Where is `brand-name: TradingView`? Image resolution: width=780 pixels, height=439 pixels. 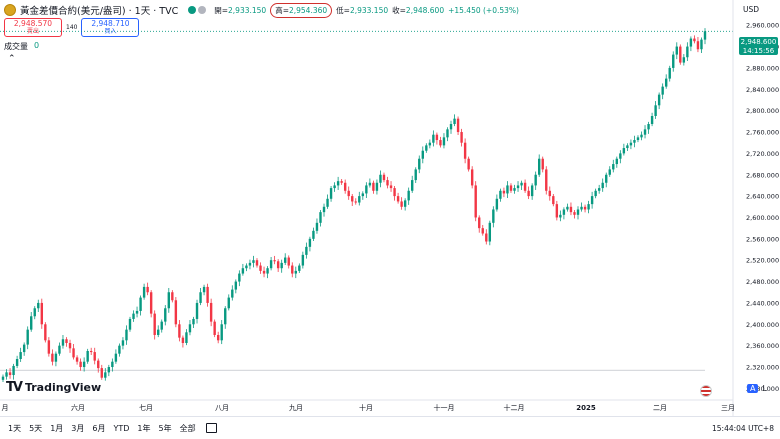
brand-name: TradingView is located at coordinates (63, 387).